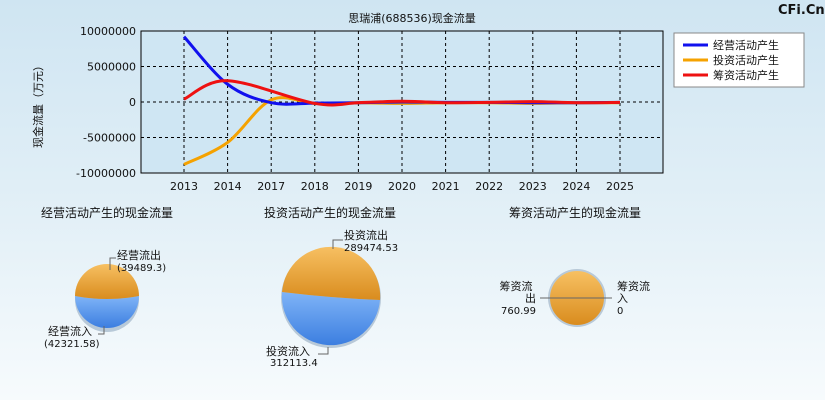 The image size is (825, 400). Describe the element at coordinates (139, 255) in the screenshot. I see `pie-operating-label-outflow: 经营流出` at that location.